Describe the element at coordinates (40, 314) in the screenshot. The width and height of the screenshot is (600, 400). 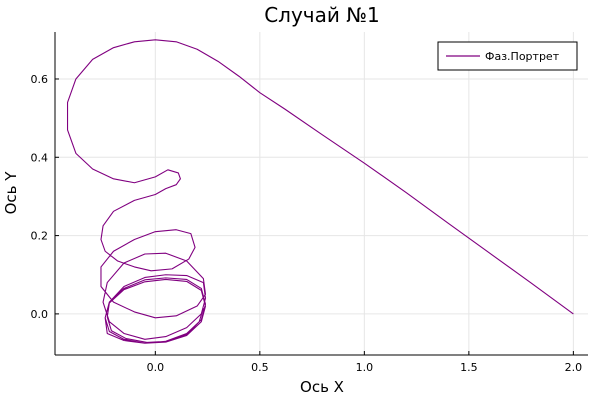
I see `y-tick-label: 0.0` at that location.